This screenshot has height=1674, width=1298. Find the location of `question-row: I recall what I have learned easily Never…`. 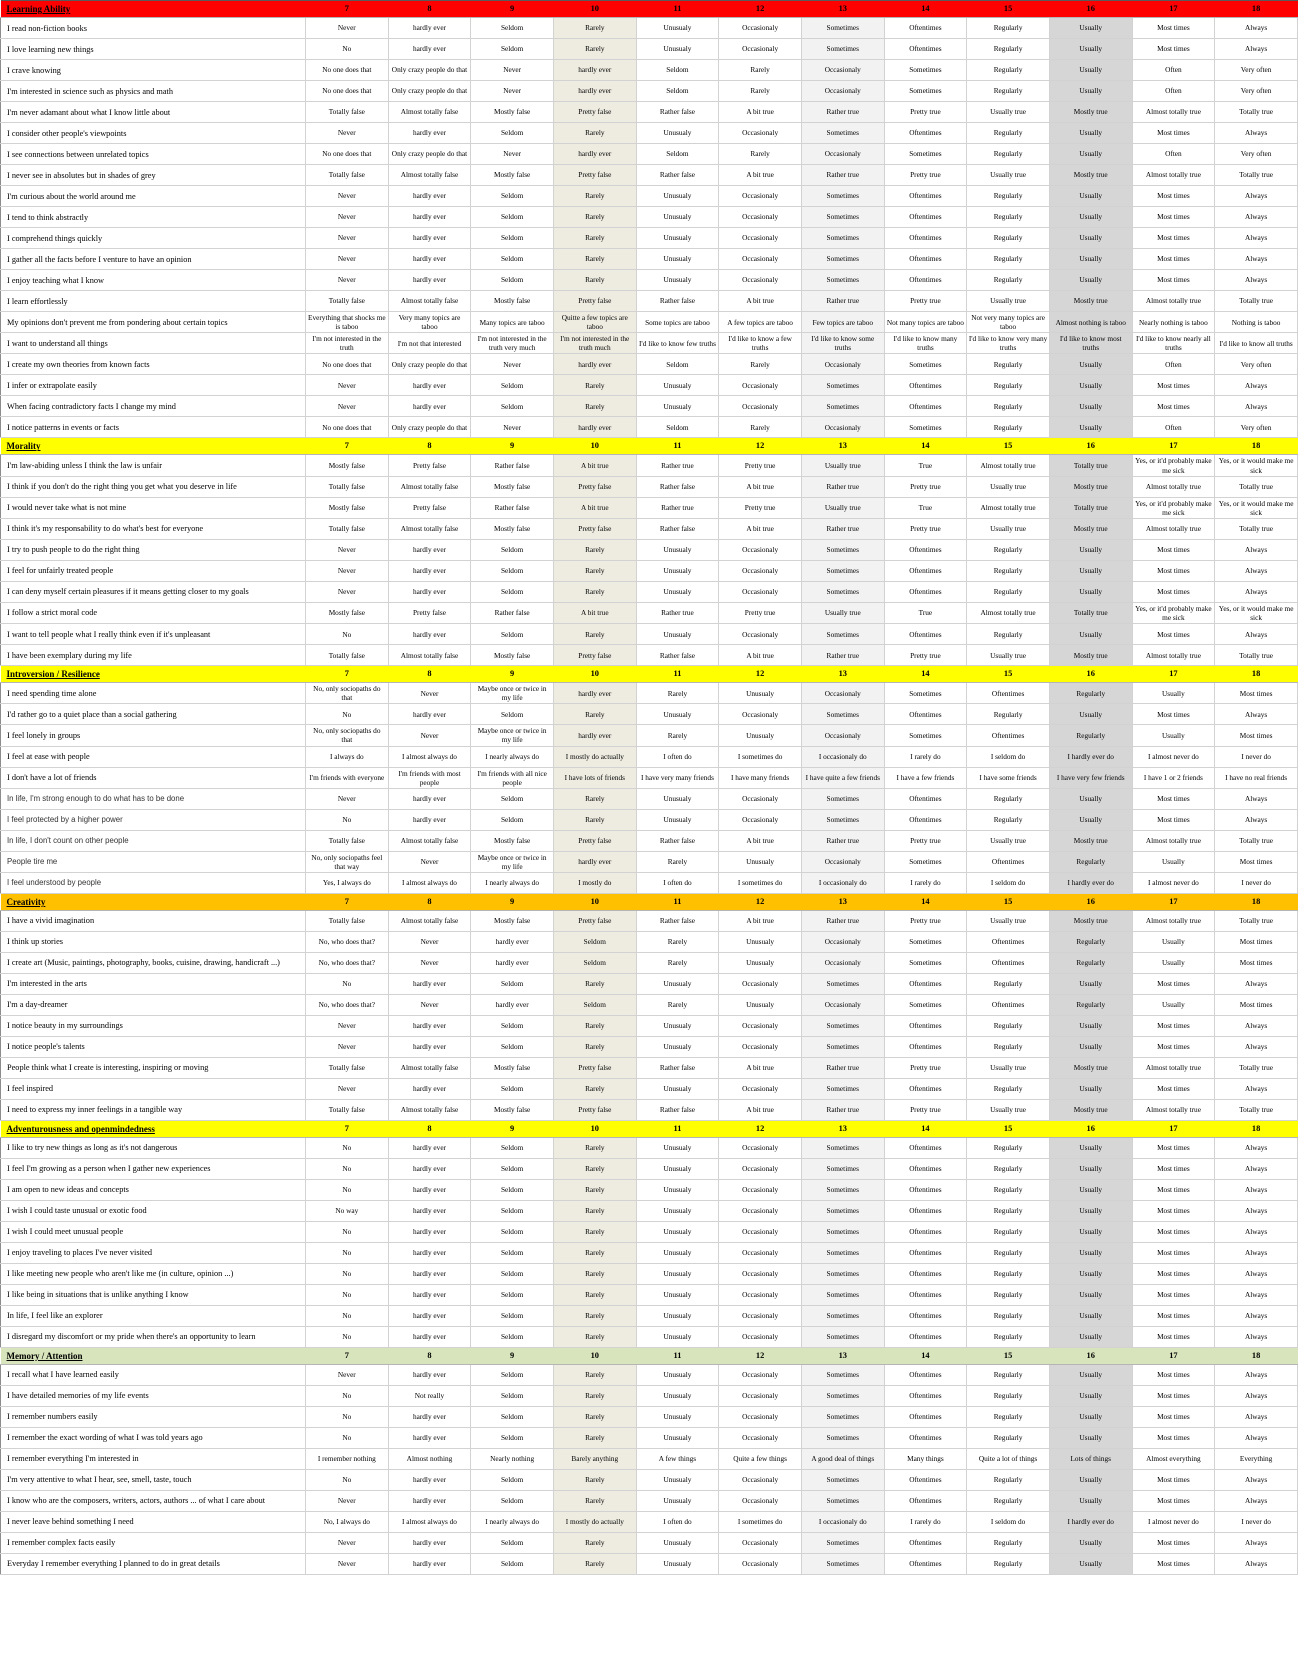

question-row: I recall what I have learned easily Never… is located at coordinates (649, 1374).